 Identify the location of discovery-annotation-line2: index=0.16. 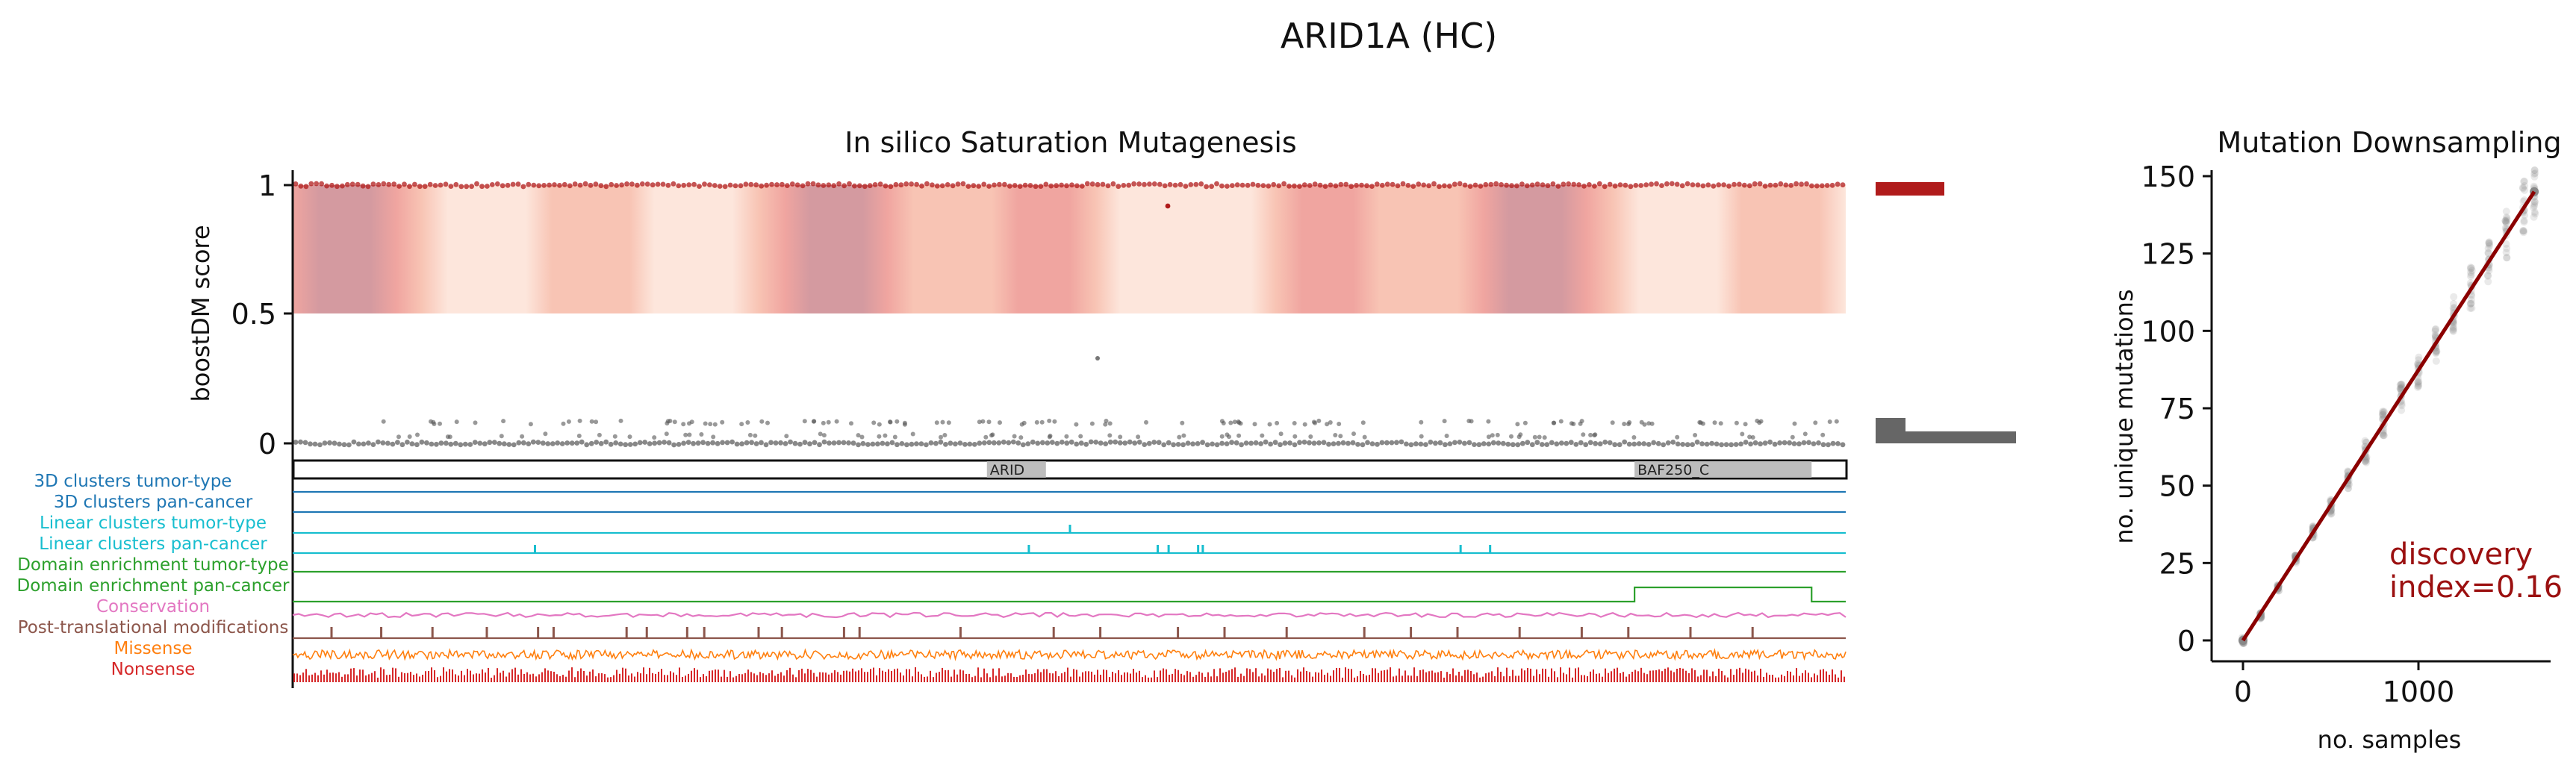
(2476, 587).